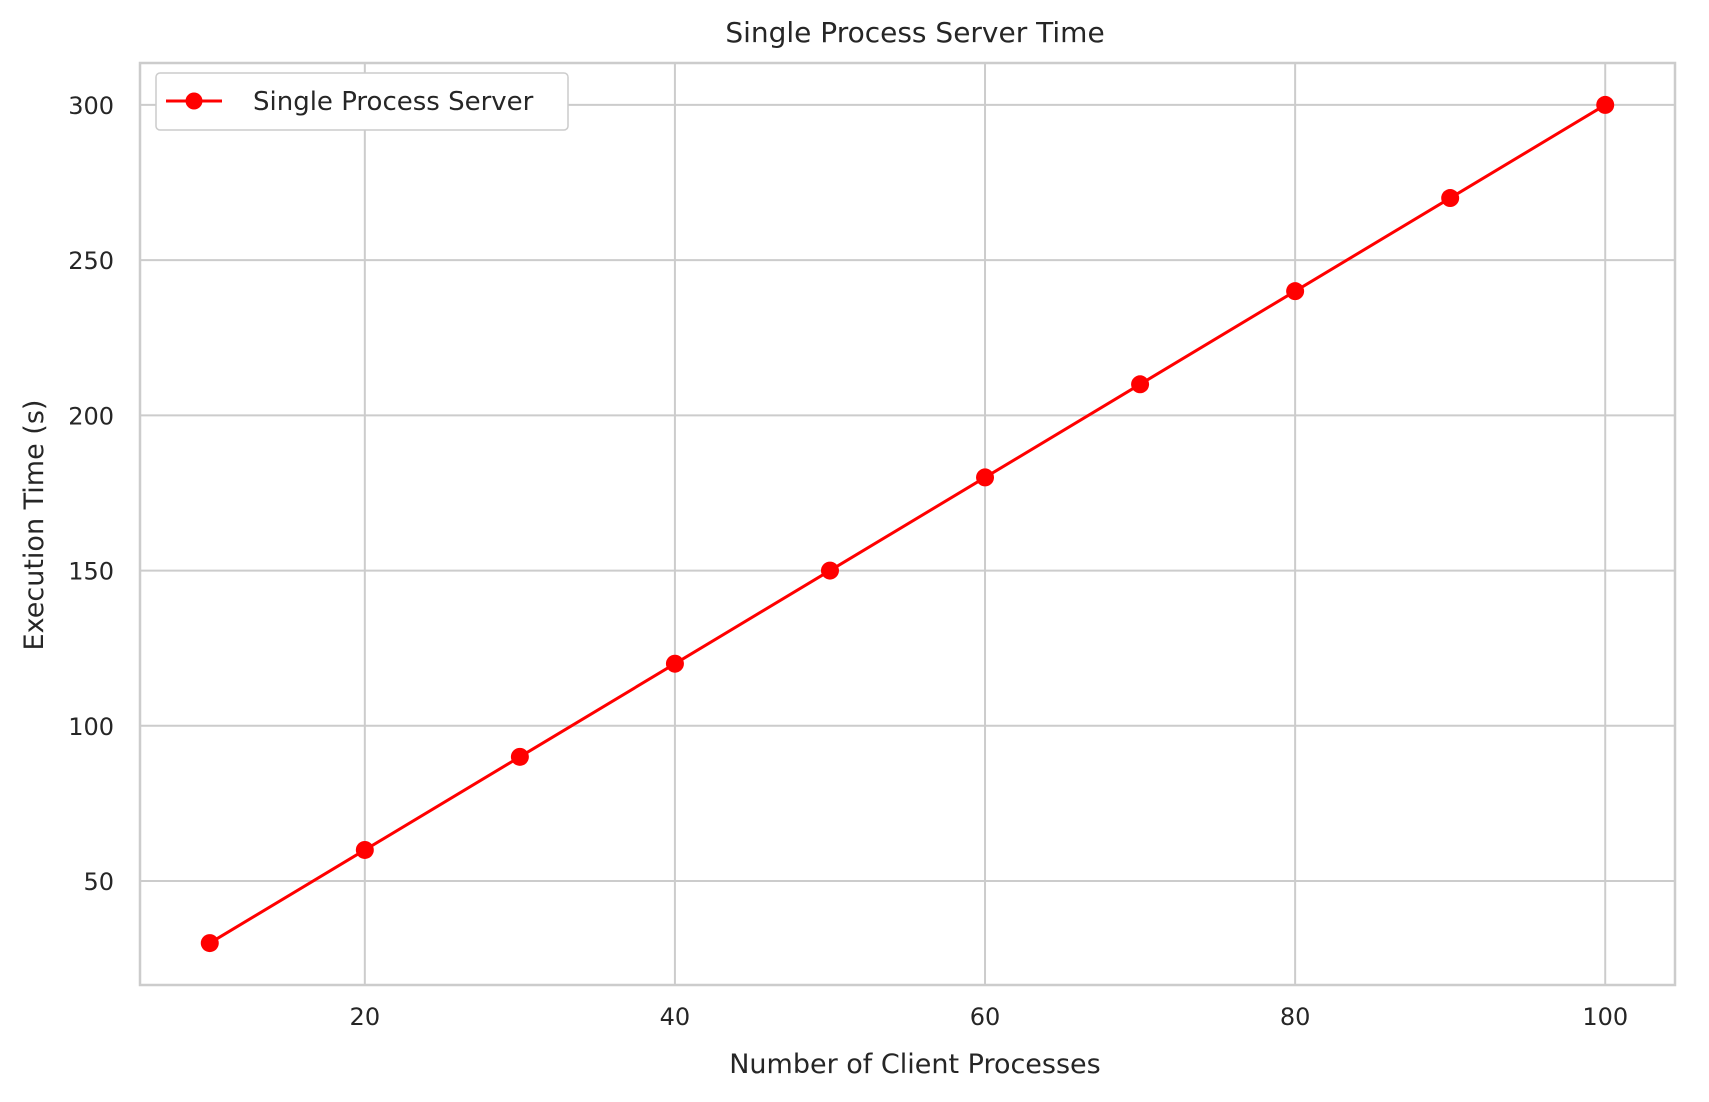 The width and height of the screenshot is (1709, 1102). Describe the element at coordinates (91, 494) in the screenshot. I see `y-tick-labels: 50 100 150 200 250 300` at that location.